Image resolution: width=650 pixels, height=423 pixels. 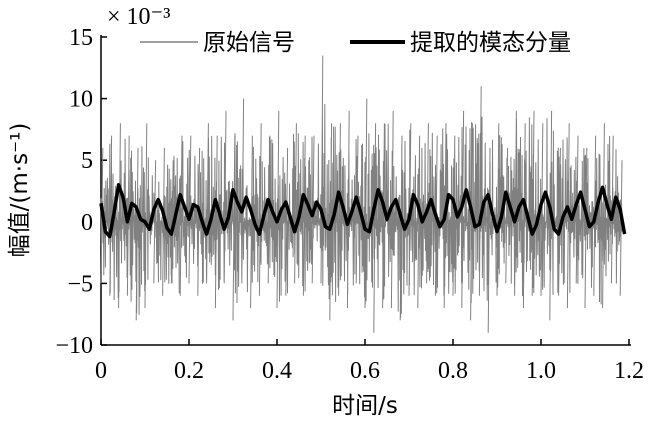 What do you see at coordinates (541, 371) in the screenshot?
I see `x-tick-label: 1.0` at bounding box center [541, 371].